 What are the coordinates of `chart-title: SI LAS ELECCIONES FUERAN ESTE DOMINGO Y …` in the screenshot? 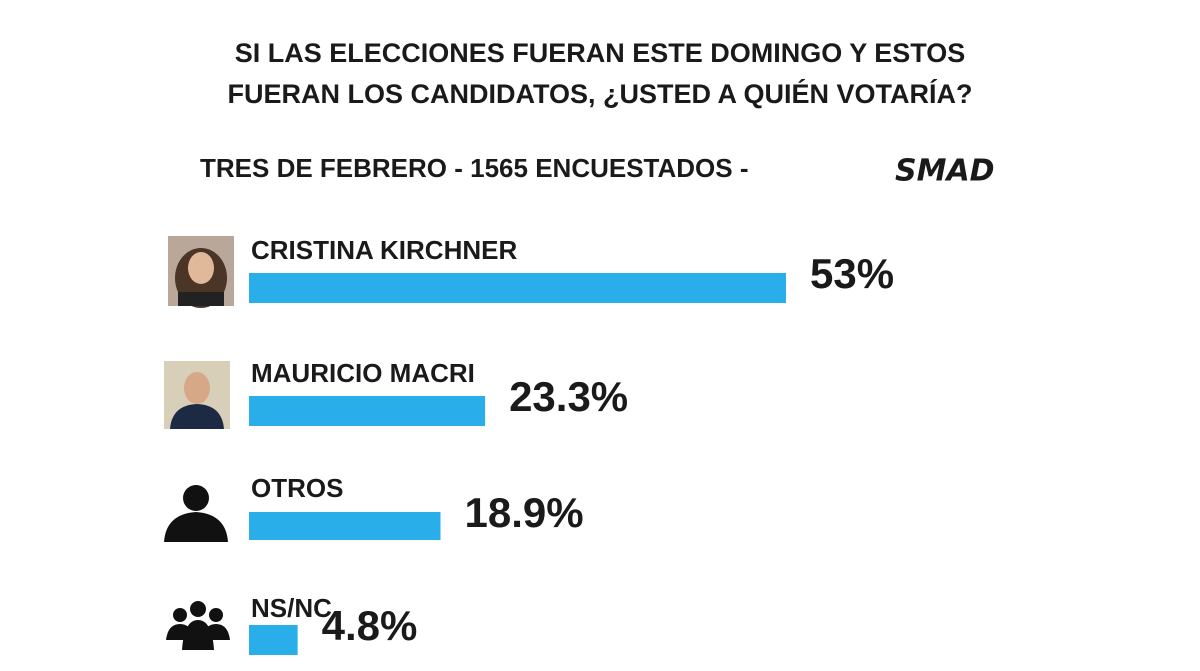 It's located at (600, 53).